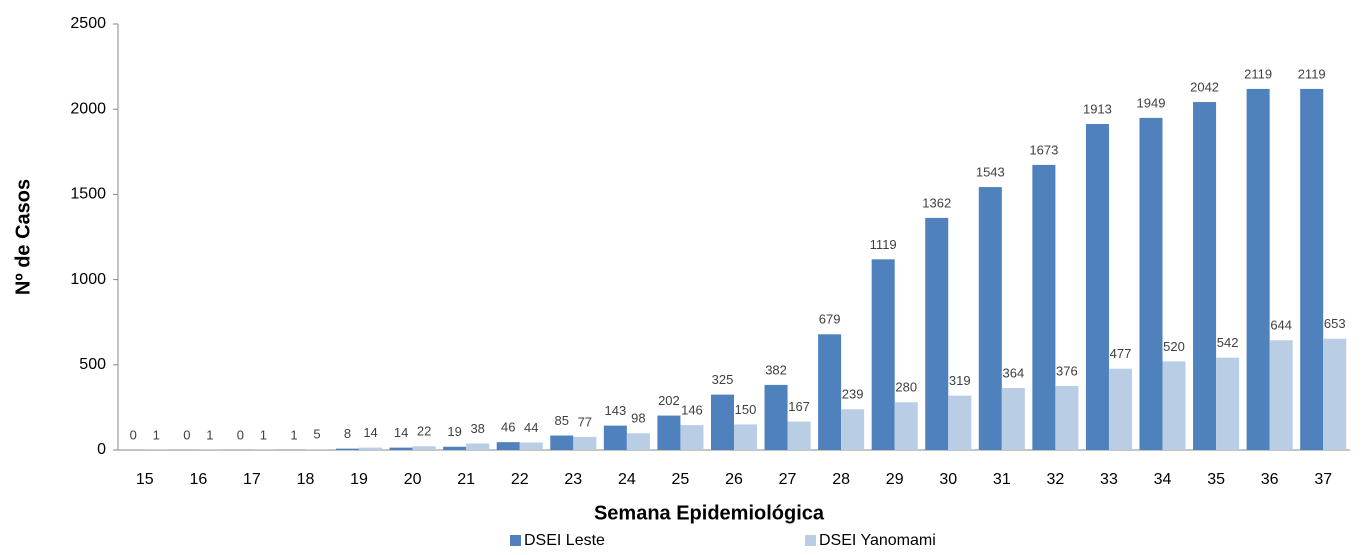 Image resolution: width=1368 pixels, height=555 pixels. Describe the element at coordinates (990, 172) in the screenshot. I see `value-label: 1543` at that location.